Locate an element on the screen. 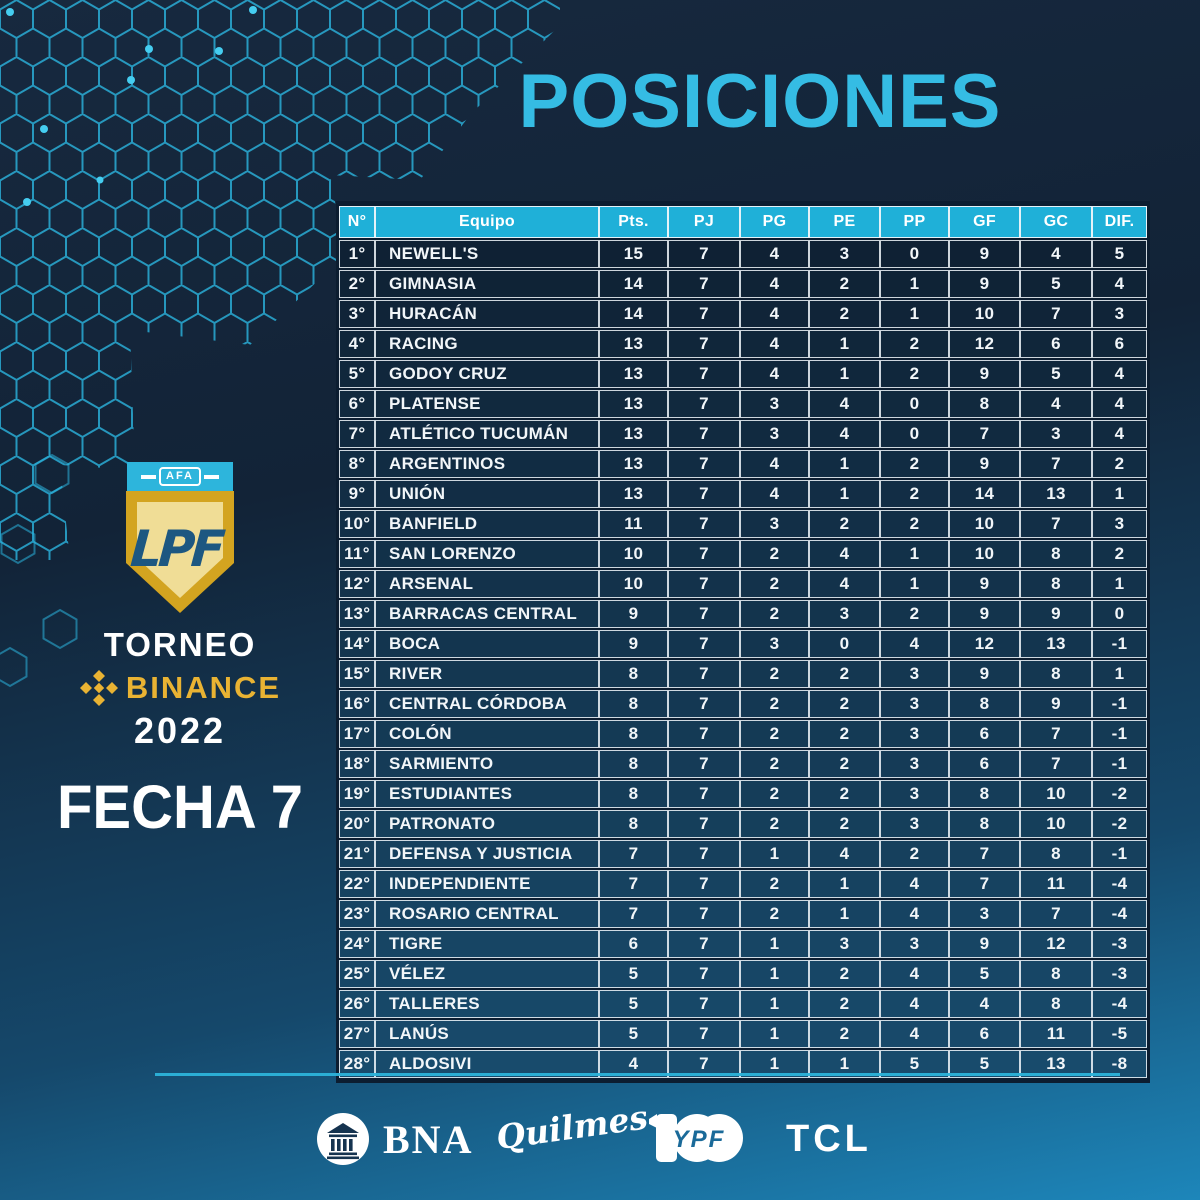  position-cell: 20° is located at coordinates (357, 824).